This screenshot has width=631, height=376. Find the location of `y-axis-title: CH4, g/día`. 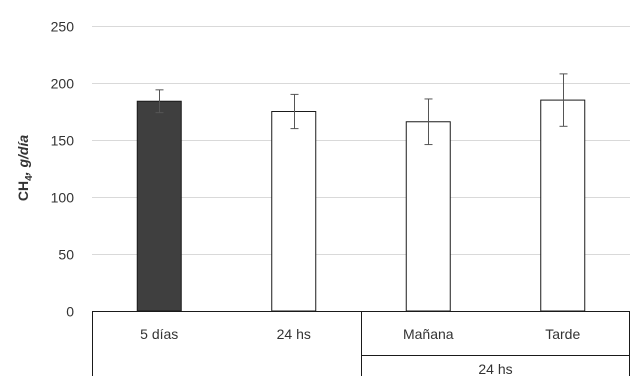

y-axis-title: CH4, g/día is located at coordinates (25, 168).